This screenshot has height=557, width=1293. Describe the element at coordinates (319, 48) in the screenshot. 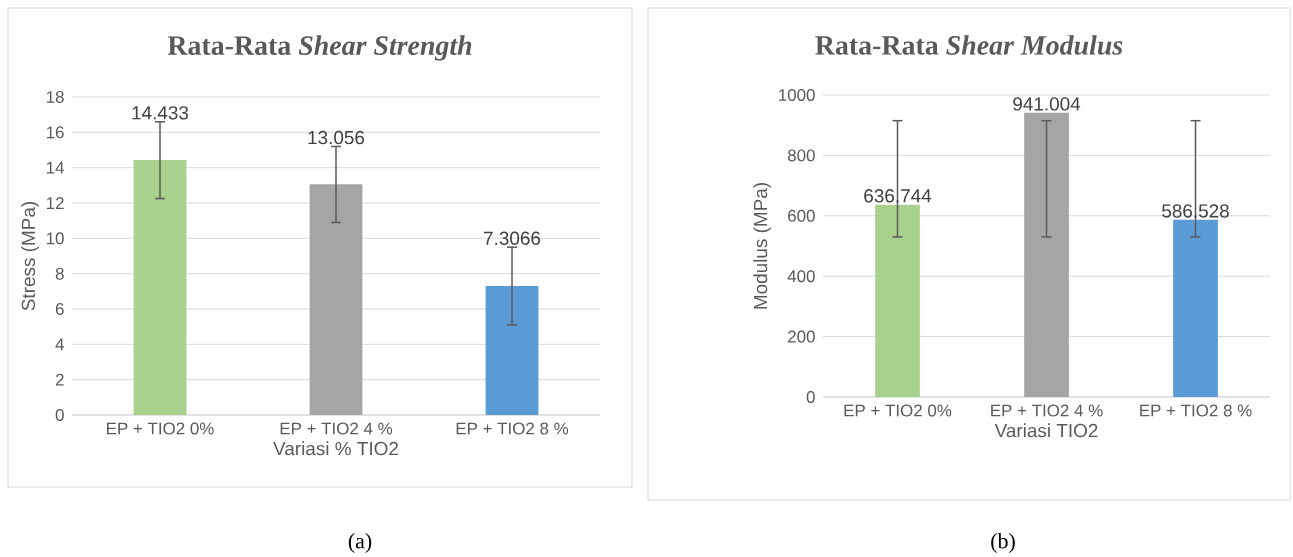

I see `chart-title: Rata-Rata Shear Strength` at that location.